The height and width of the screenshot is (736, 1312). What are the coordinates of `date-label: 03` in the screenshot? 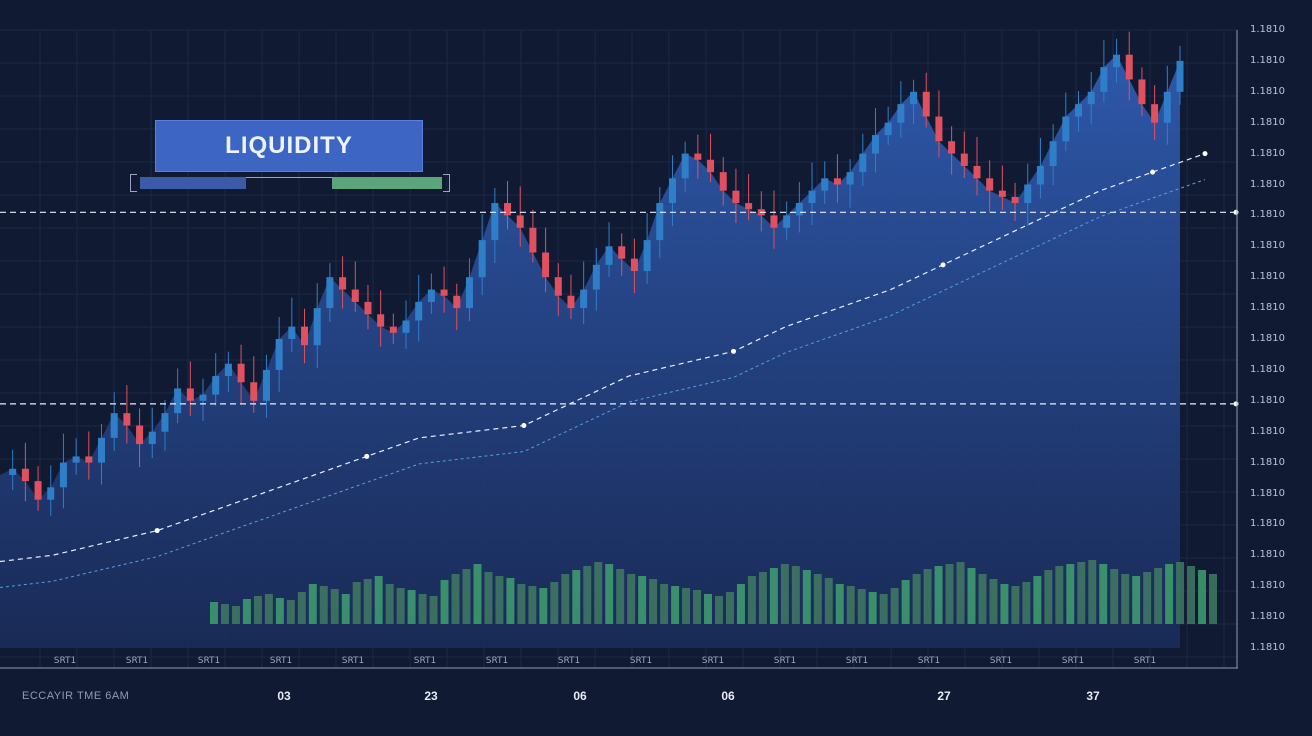 It's located at (284, 696).